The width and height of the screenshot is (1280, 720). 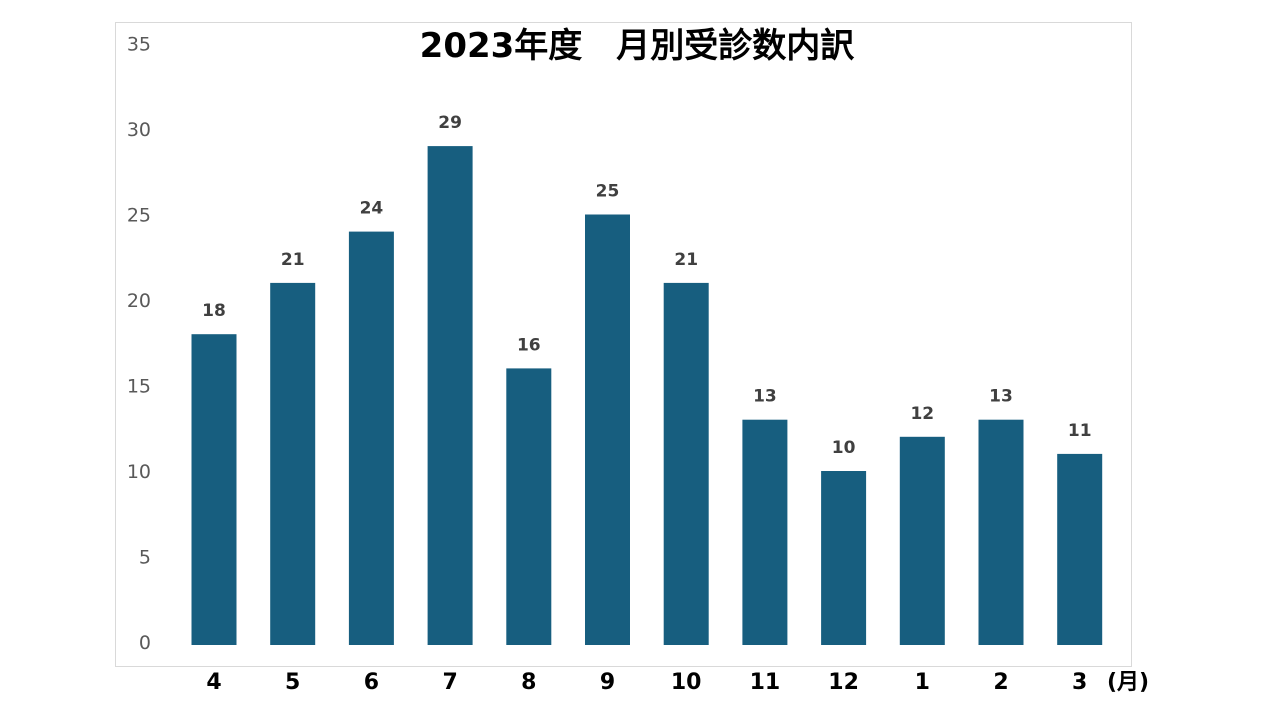 I want to click on x-tick-label: 8, so click(x=528, y=682).